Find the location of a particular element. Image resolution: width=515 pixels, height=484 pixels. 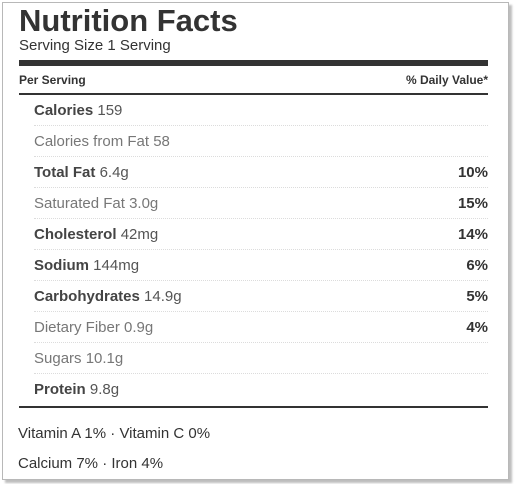

nutrient-label: Calories is located at coordinates (64, 110).